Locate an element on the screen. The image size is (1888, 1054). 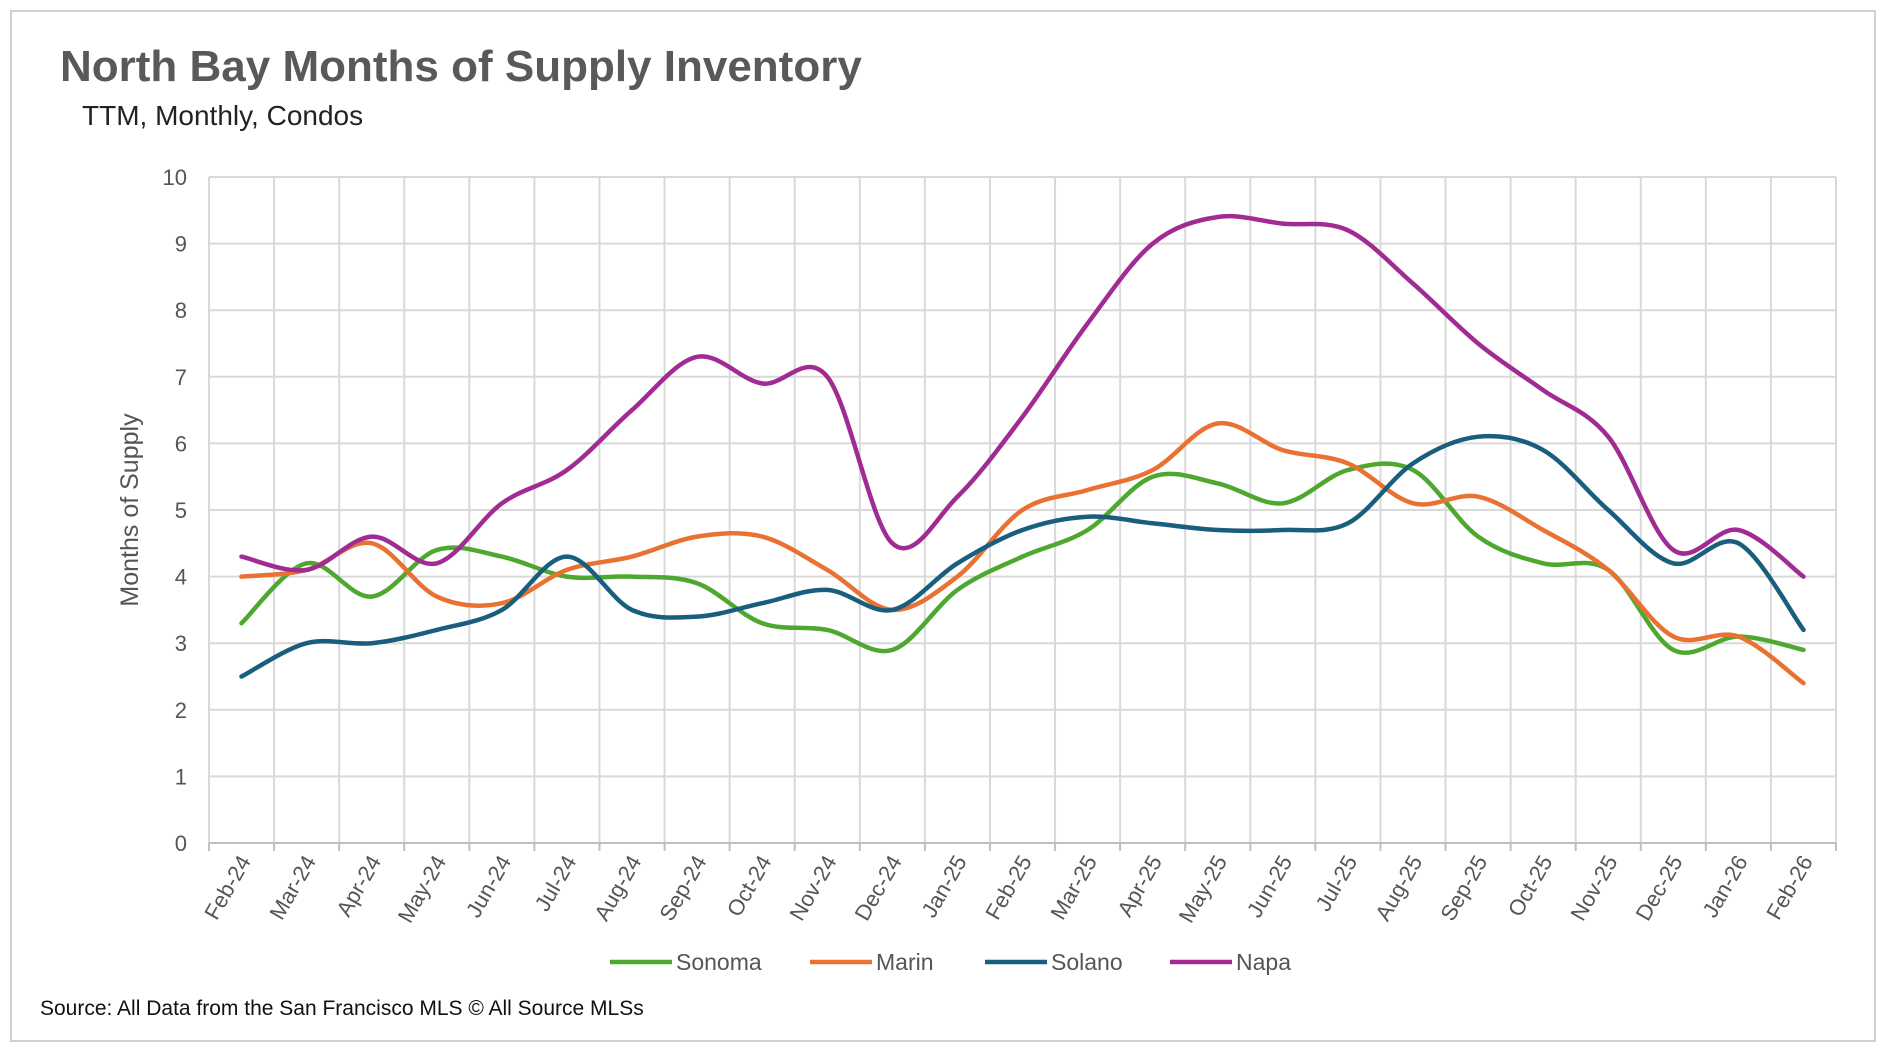
y-tick-label: 5 is located at coordinates (181, 510).